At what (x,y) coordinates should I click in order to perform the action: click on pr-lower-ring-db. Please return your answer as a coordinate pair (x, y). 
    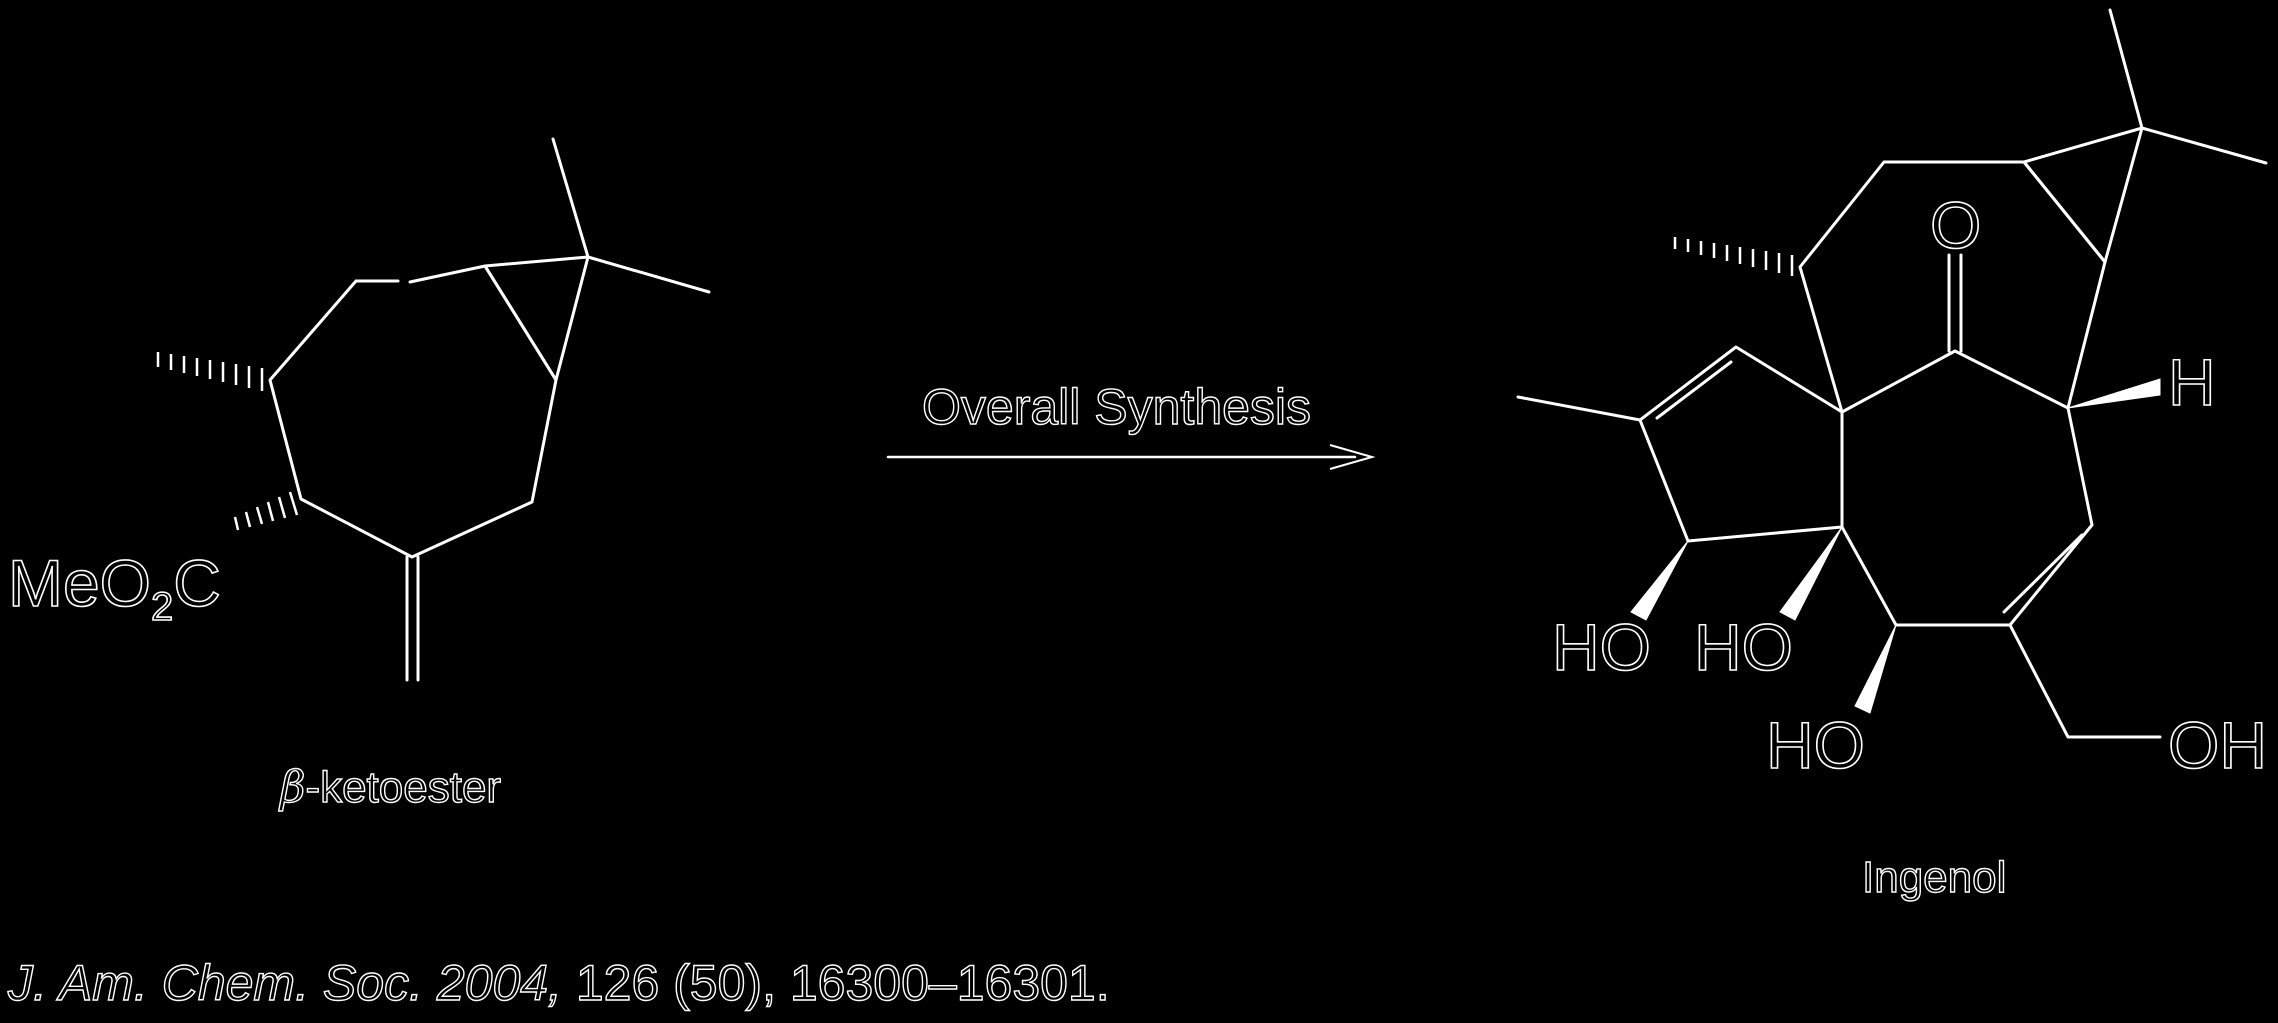
    Looking at the image, I should click on (2043, 573).